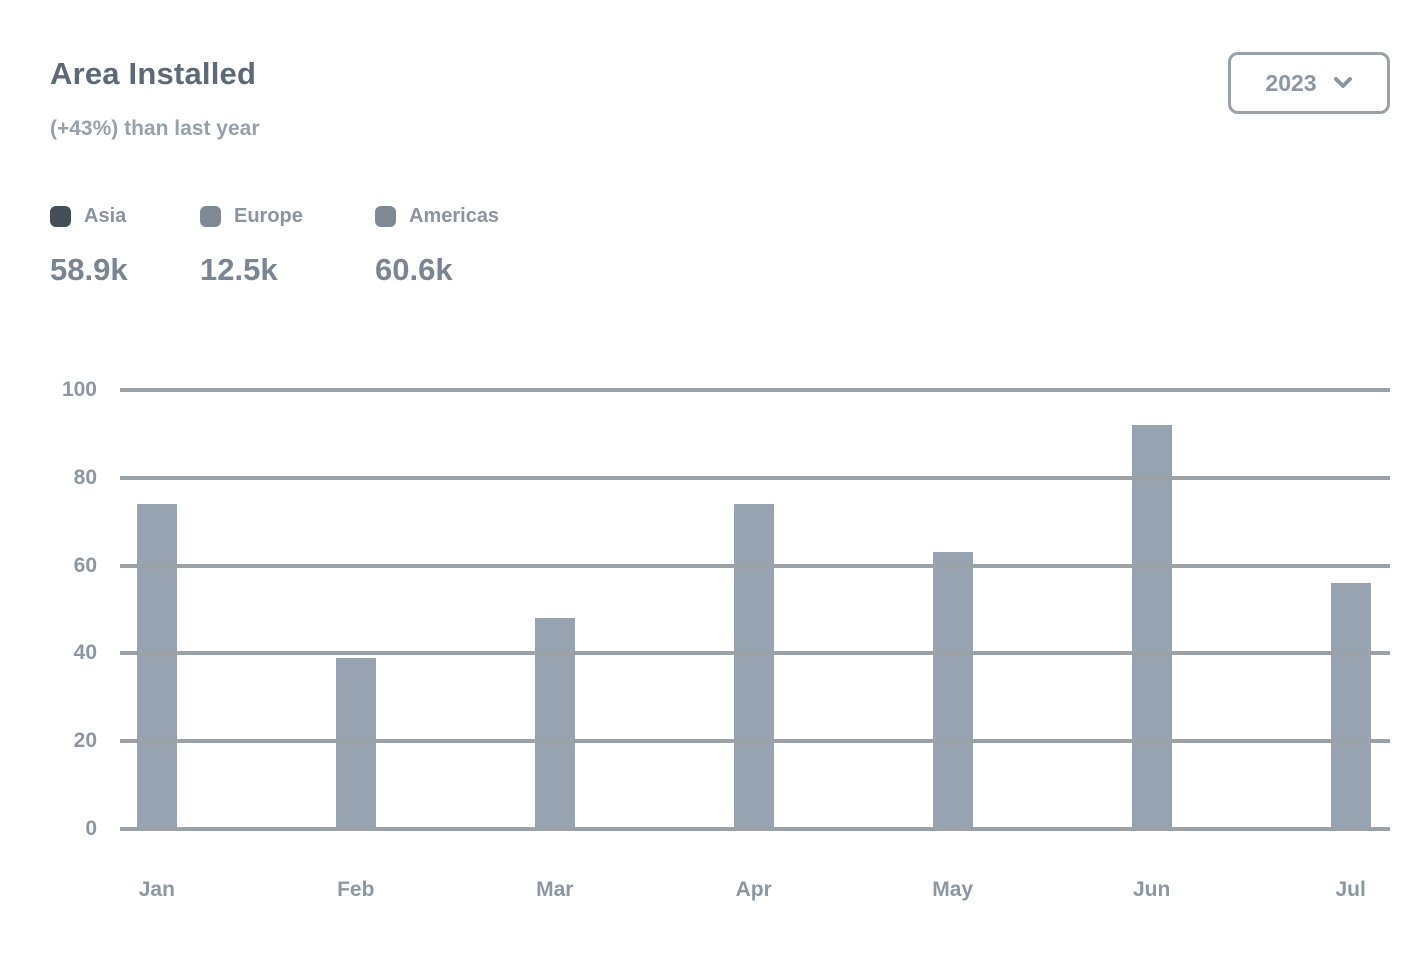 The width and height of the screenshot is (1424, 956). What do you see at coordinates (414, 269) in the screenshot?
I see `legend-total: 60.6k` at bounding box center [414, 269].